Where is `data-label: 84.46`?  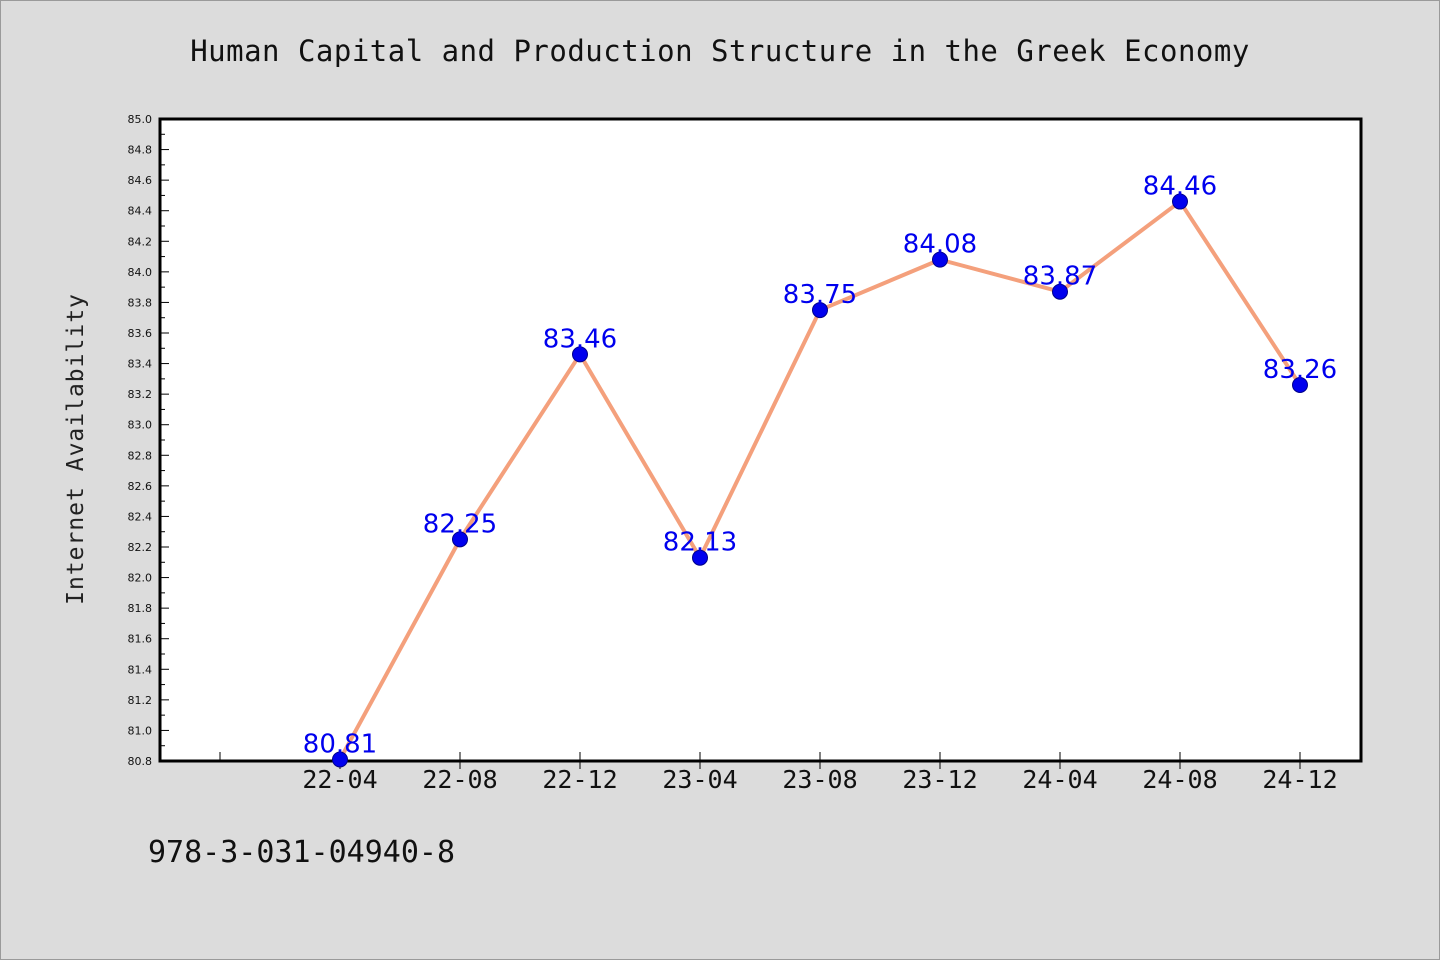
data-label: 84.46 is located at coordinates (1180, 187).